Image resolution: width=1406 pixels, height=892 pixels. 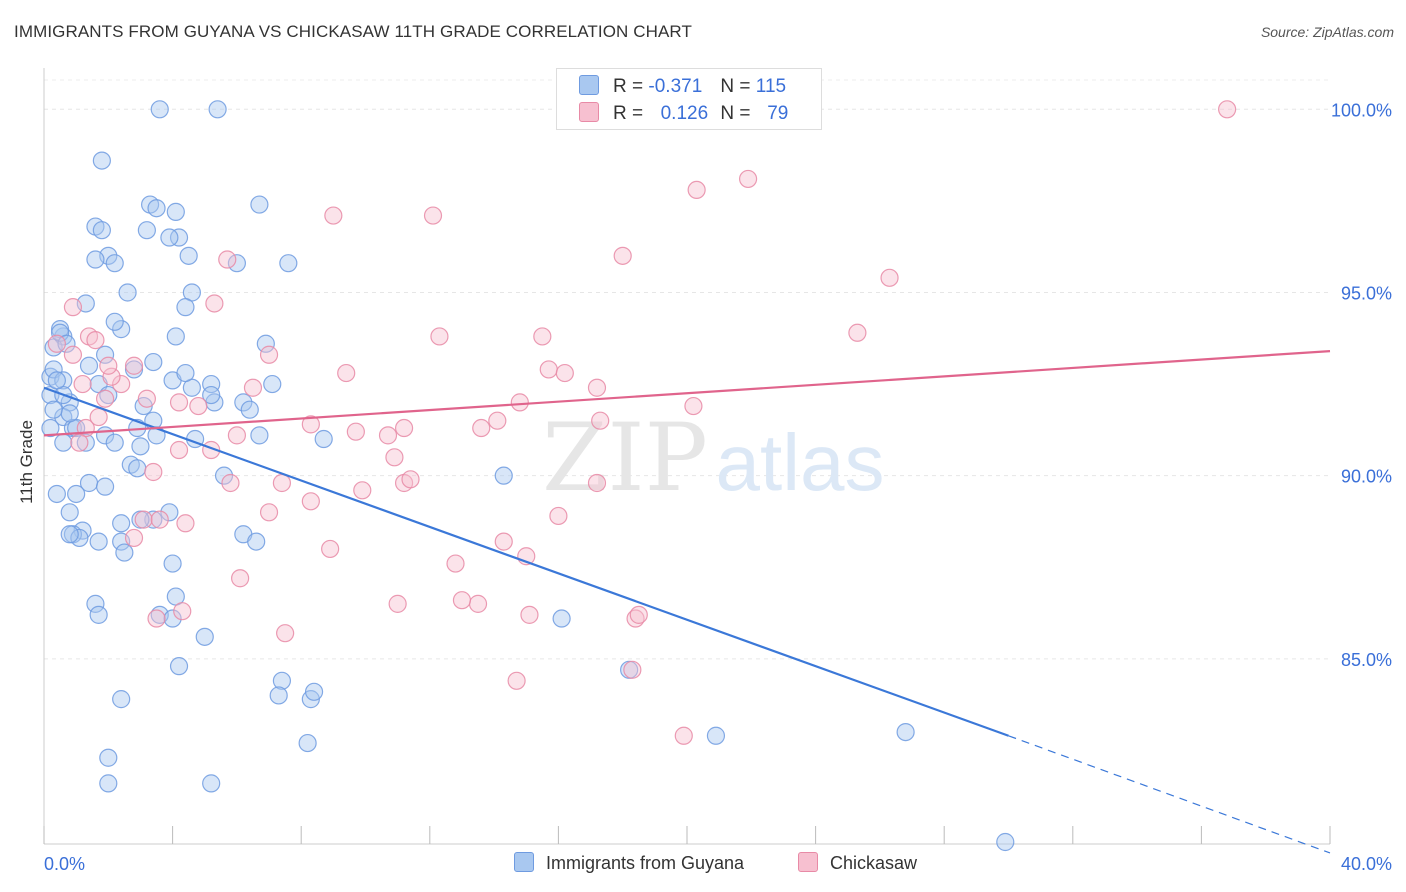 I want to click on trend-line-chickasaw, so click(x=687, y=393).